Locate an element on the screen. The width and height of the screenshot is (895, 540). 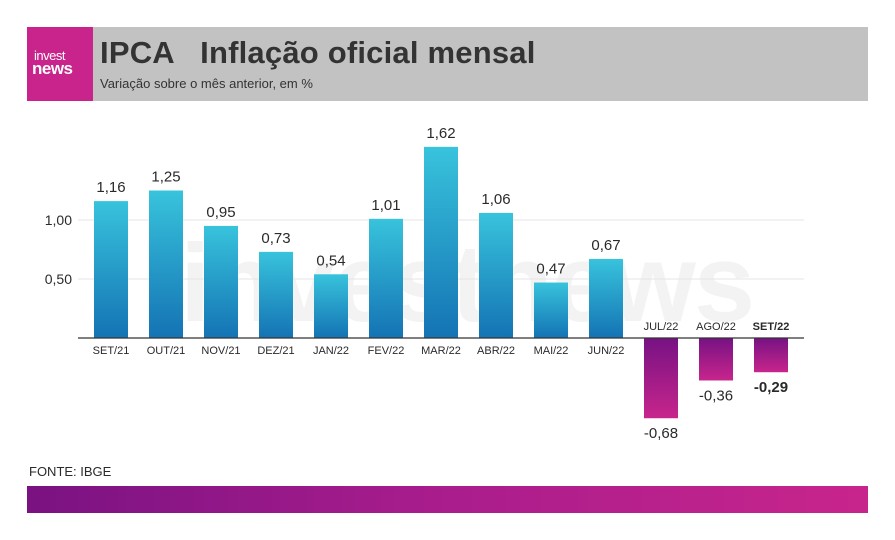
x-tick-label: MAR/22 is located at coordinates (441, 351).